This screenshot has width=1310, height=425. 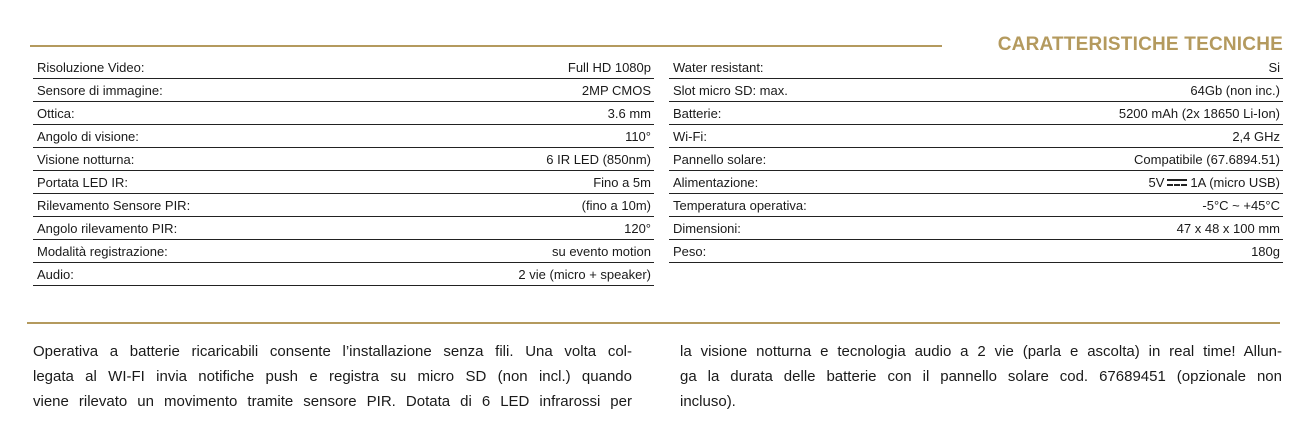 What do you see at coordinates (343, 182) in the screenshot?
I see `spec-row: Portata LED IR: Fino a 5m` at bounding box center [343, 182].